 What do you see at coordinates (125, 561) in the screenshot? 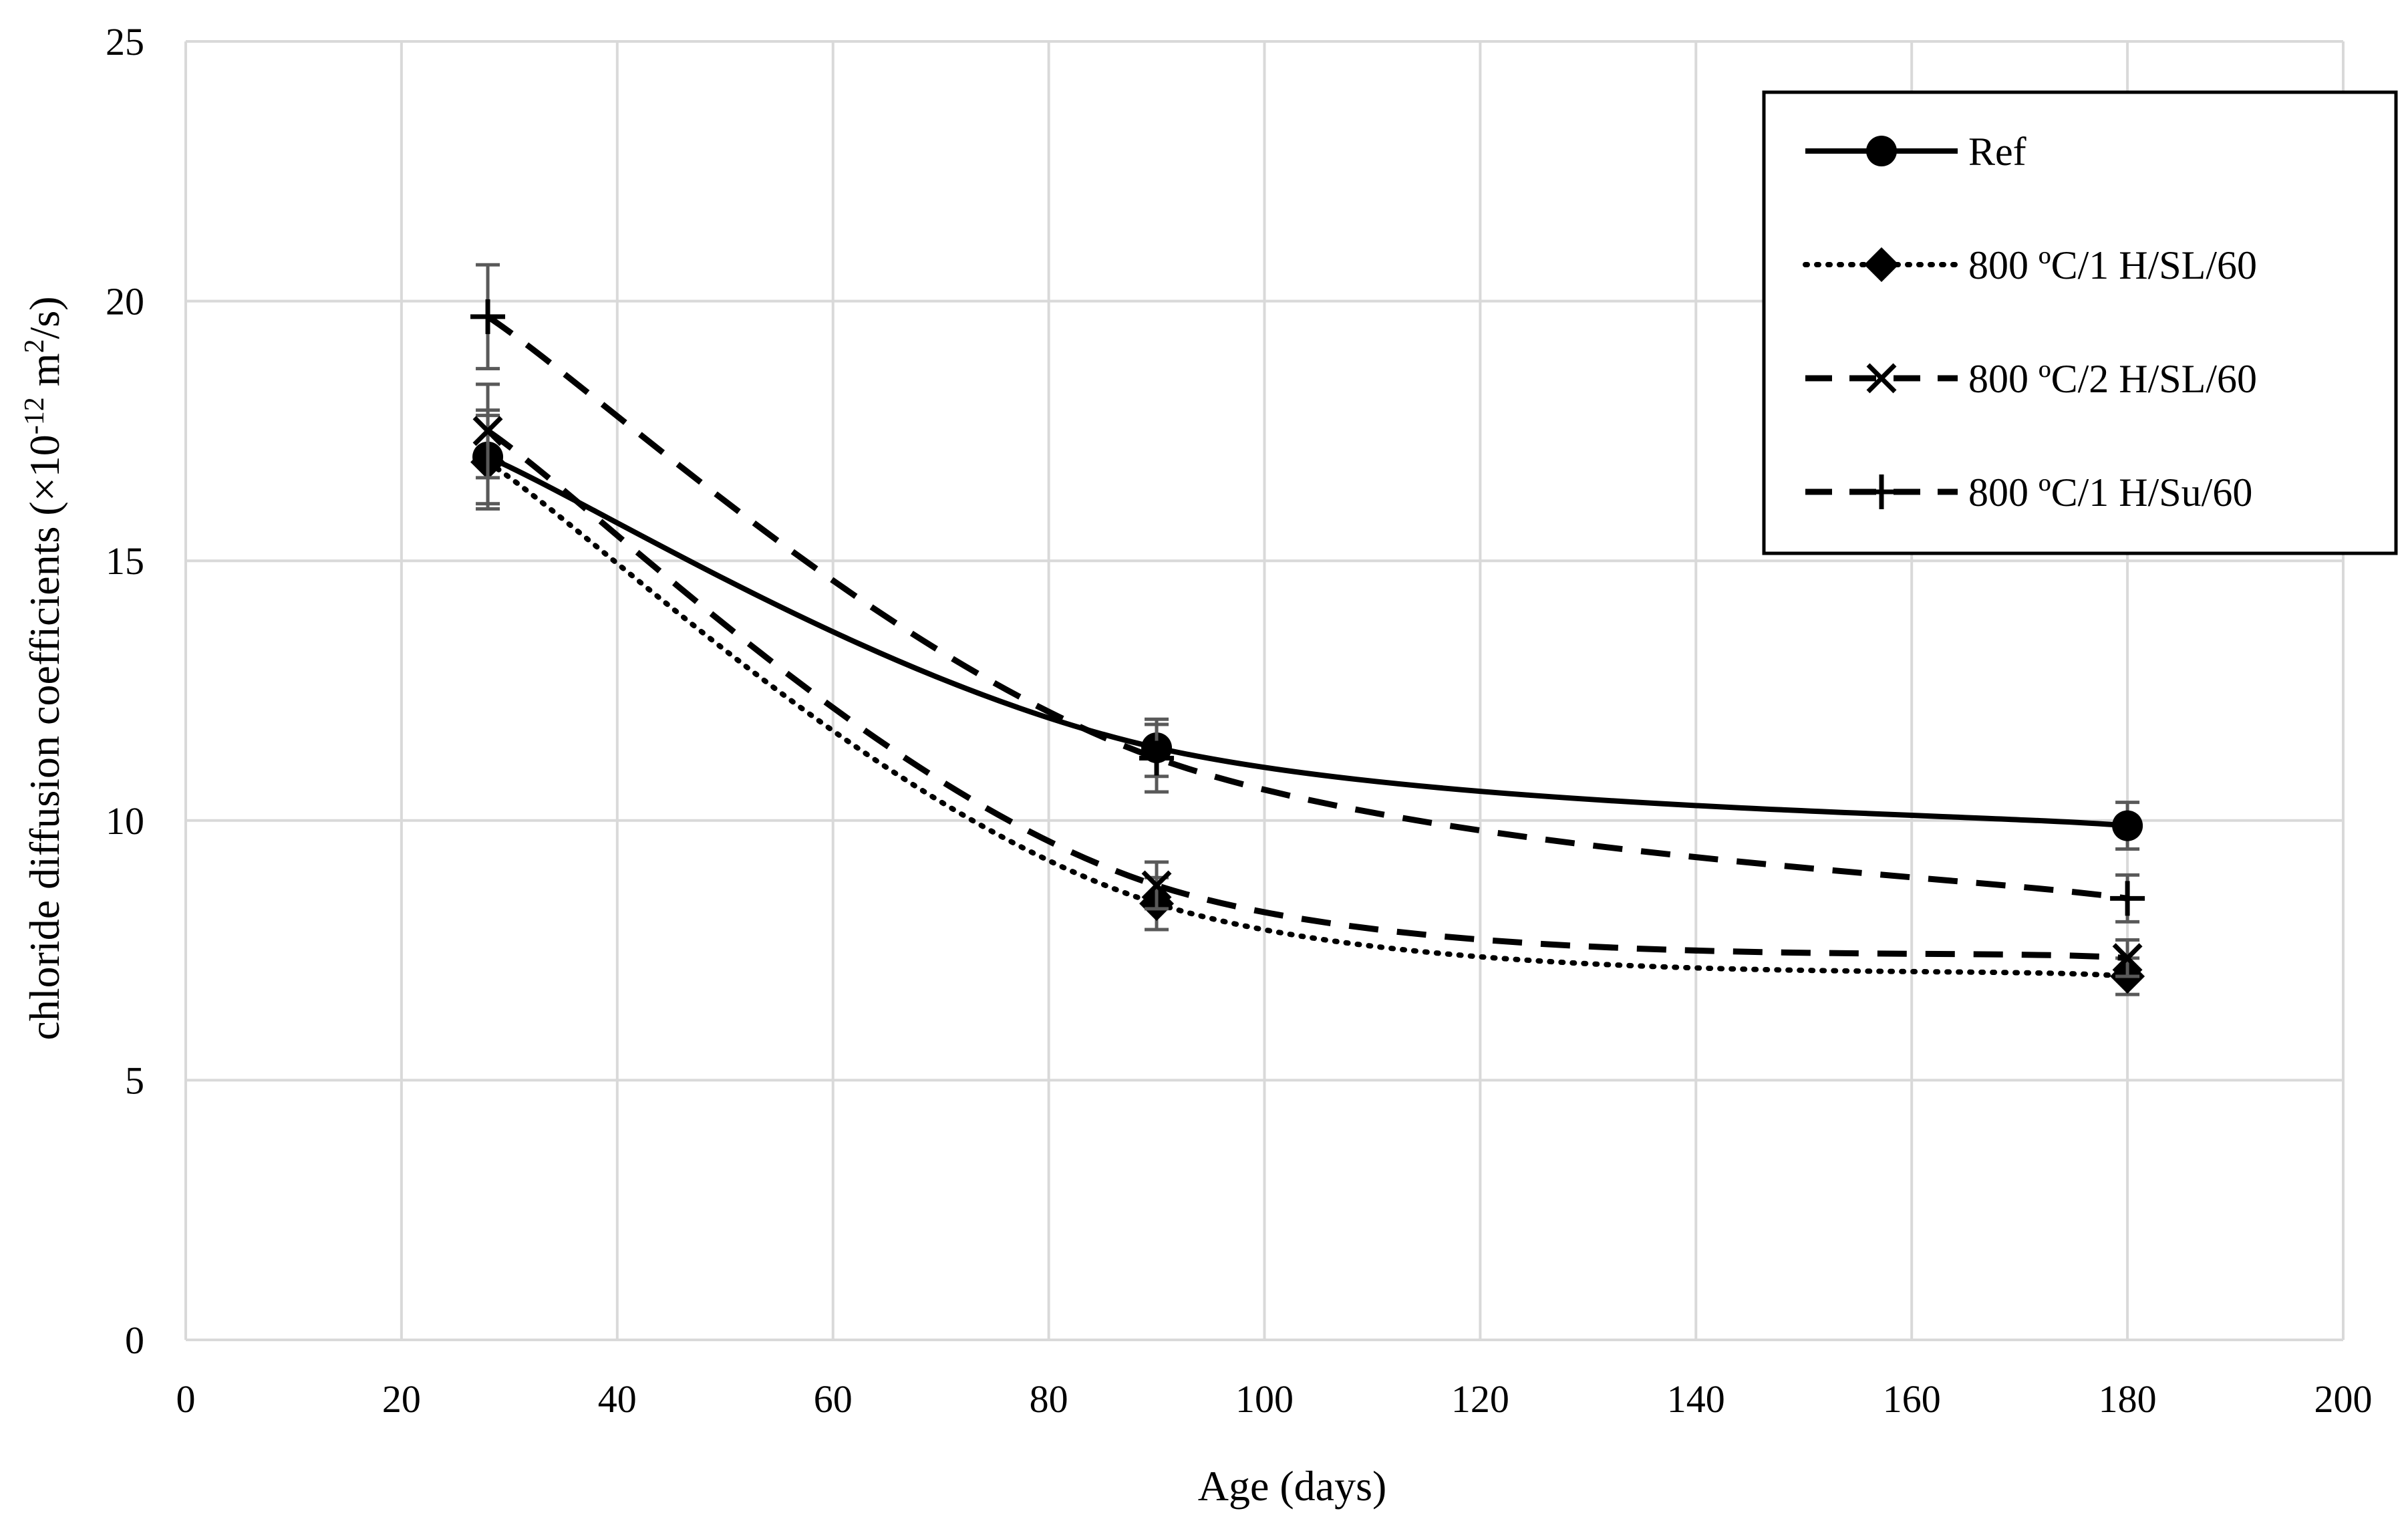
I see `y-tick-label: 15` at bounding box center [125, 561].